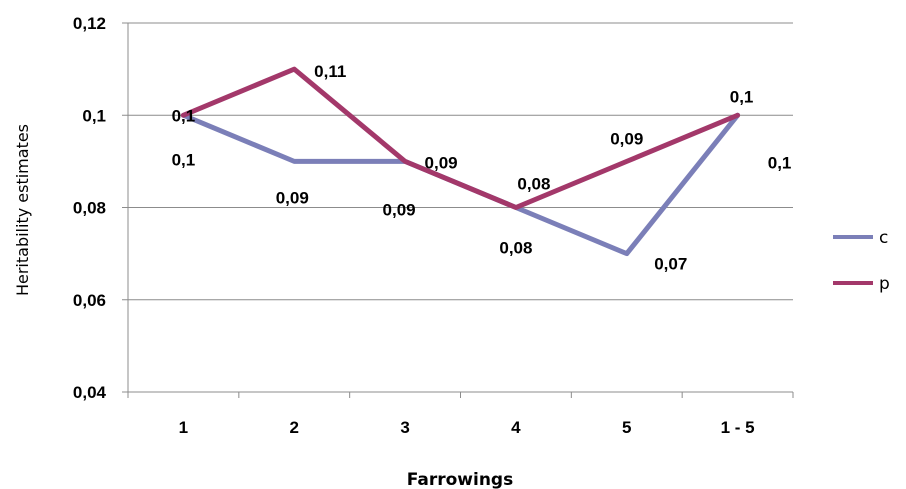  Describe the element at coordinates (294, 427) in the screenshot. I see `x-tick-label: 2` at that location.